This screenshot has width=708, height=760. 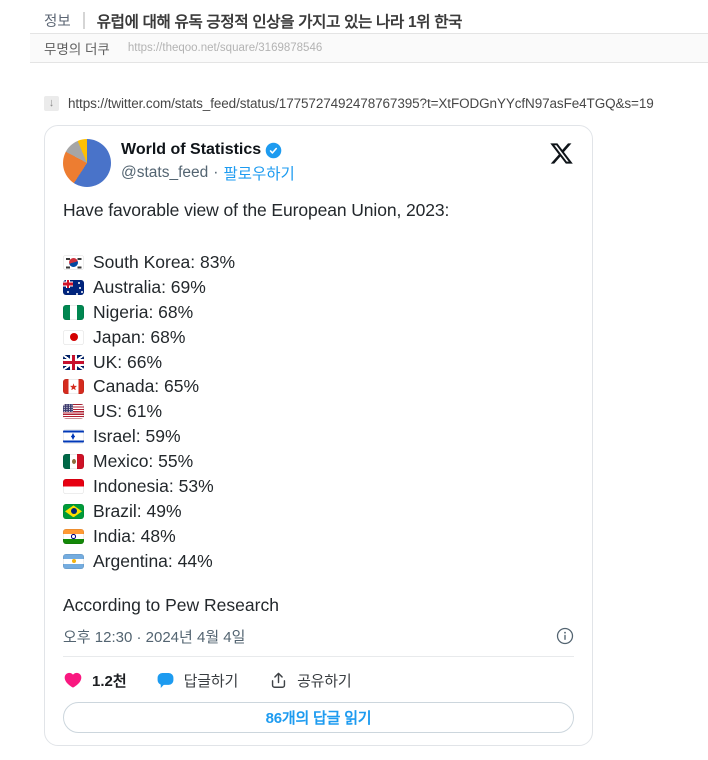 I want to click on flag-mx-icon, so click(x=73, y=462).